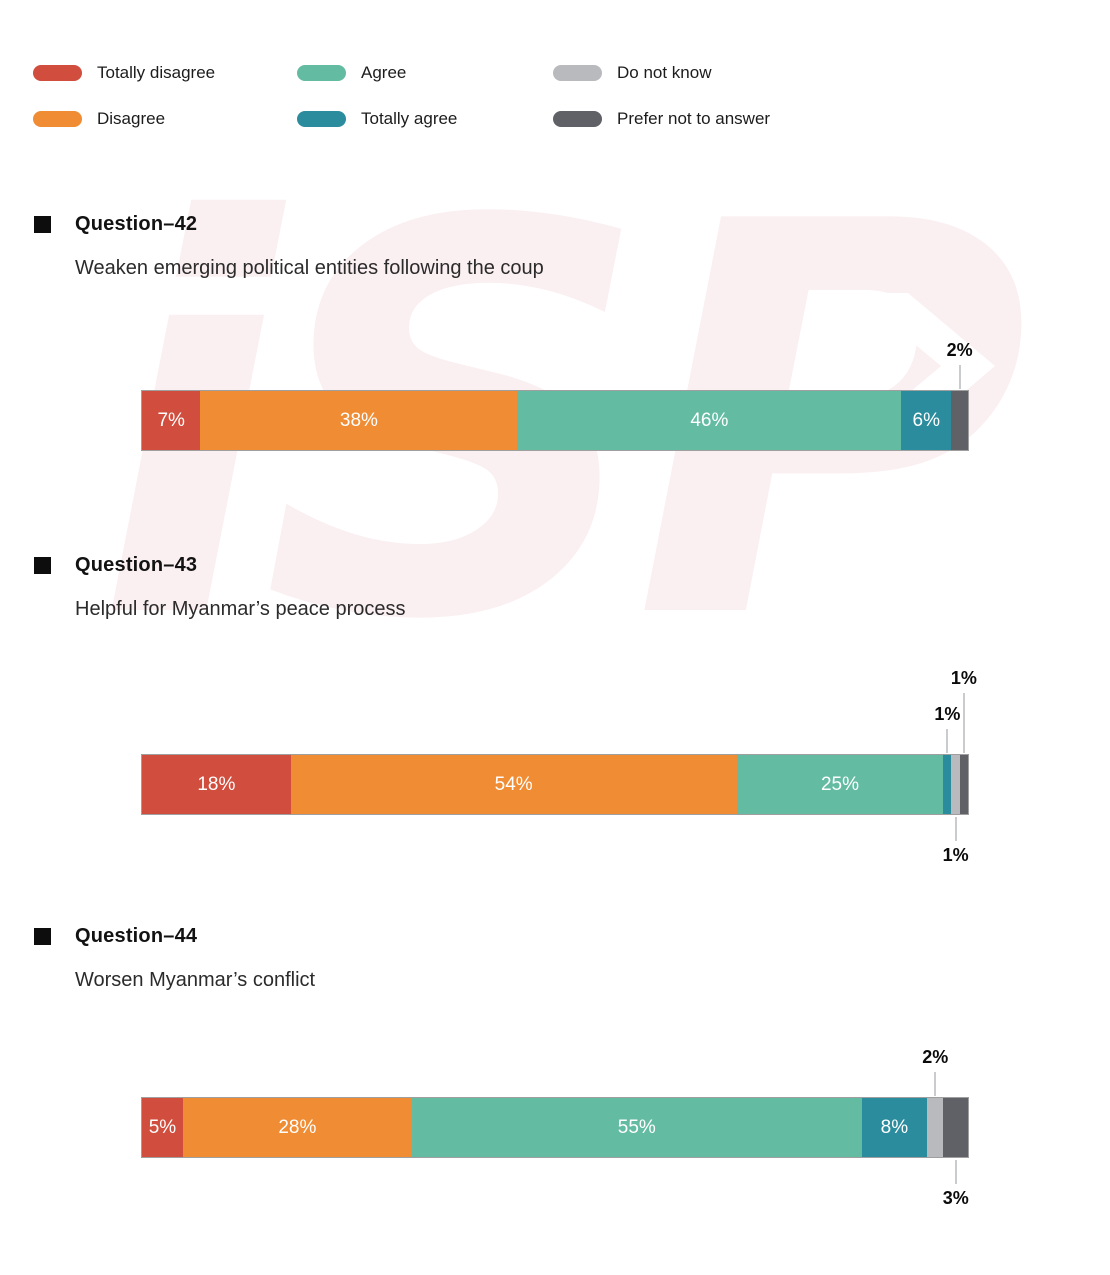  I want to click on segment-value-label: 25%, so click(839, 784).